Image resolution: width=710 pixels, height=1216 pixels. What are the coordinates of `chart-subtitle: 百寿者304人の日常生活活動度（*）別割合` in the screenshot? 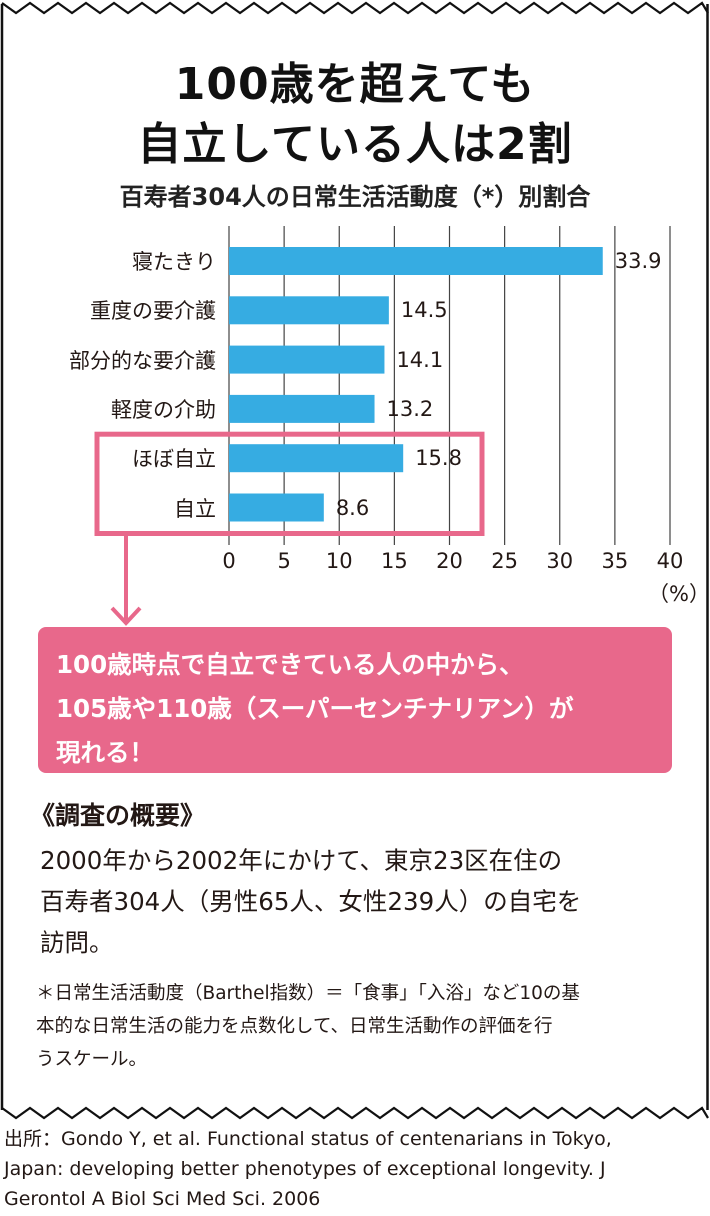 It's located at (355, 197).